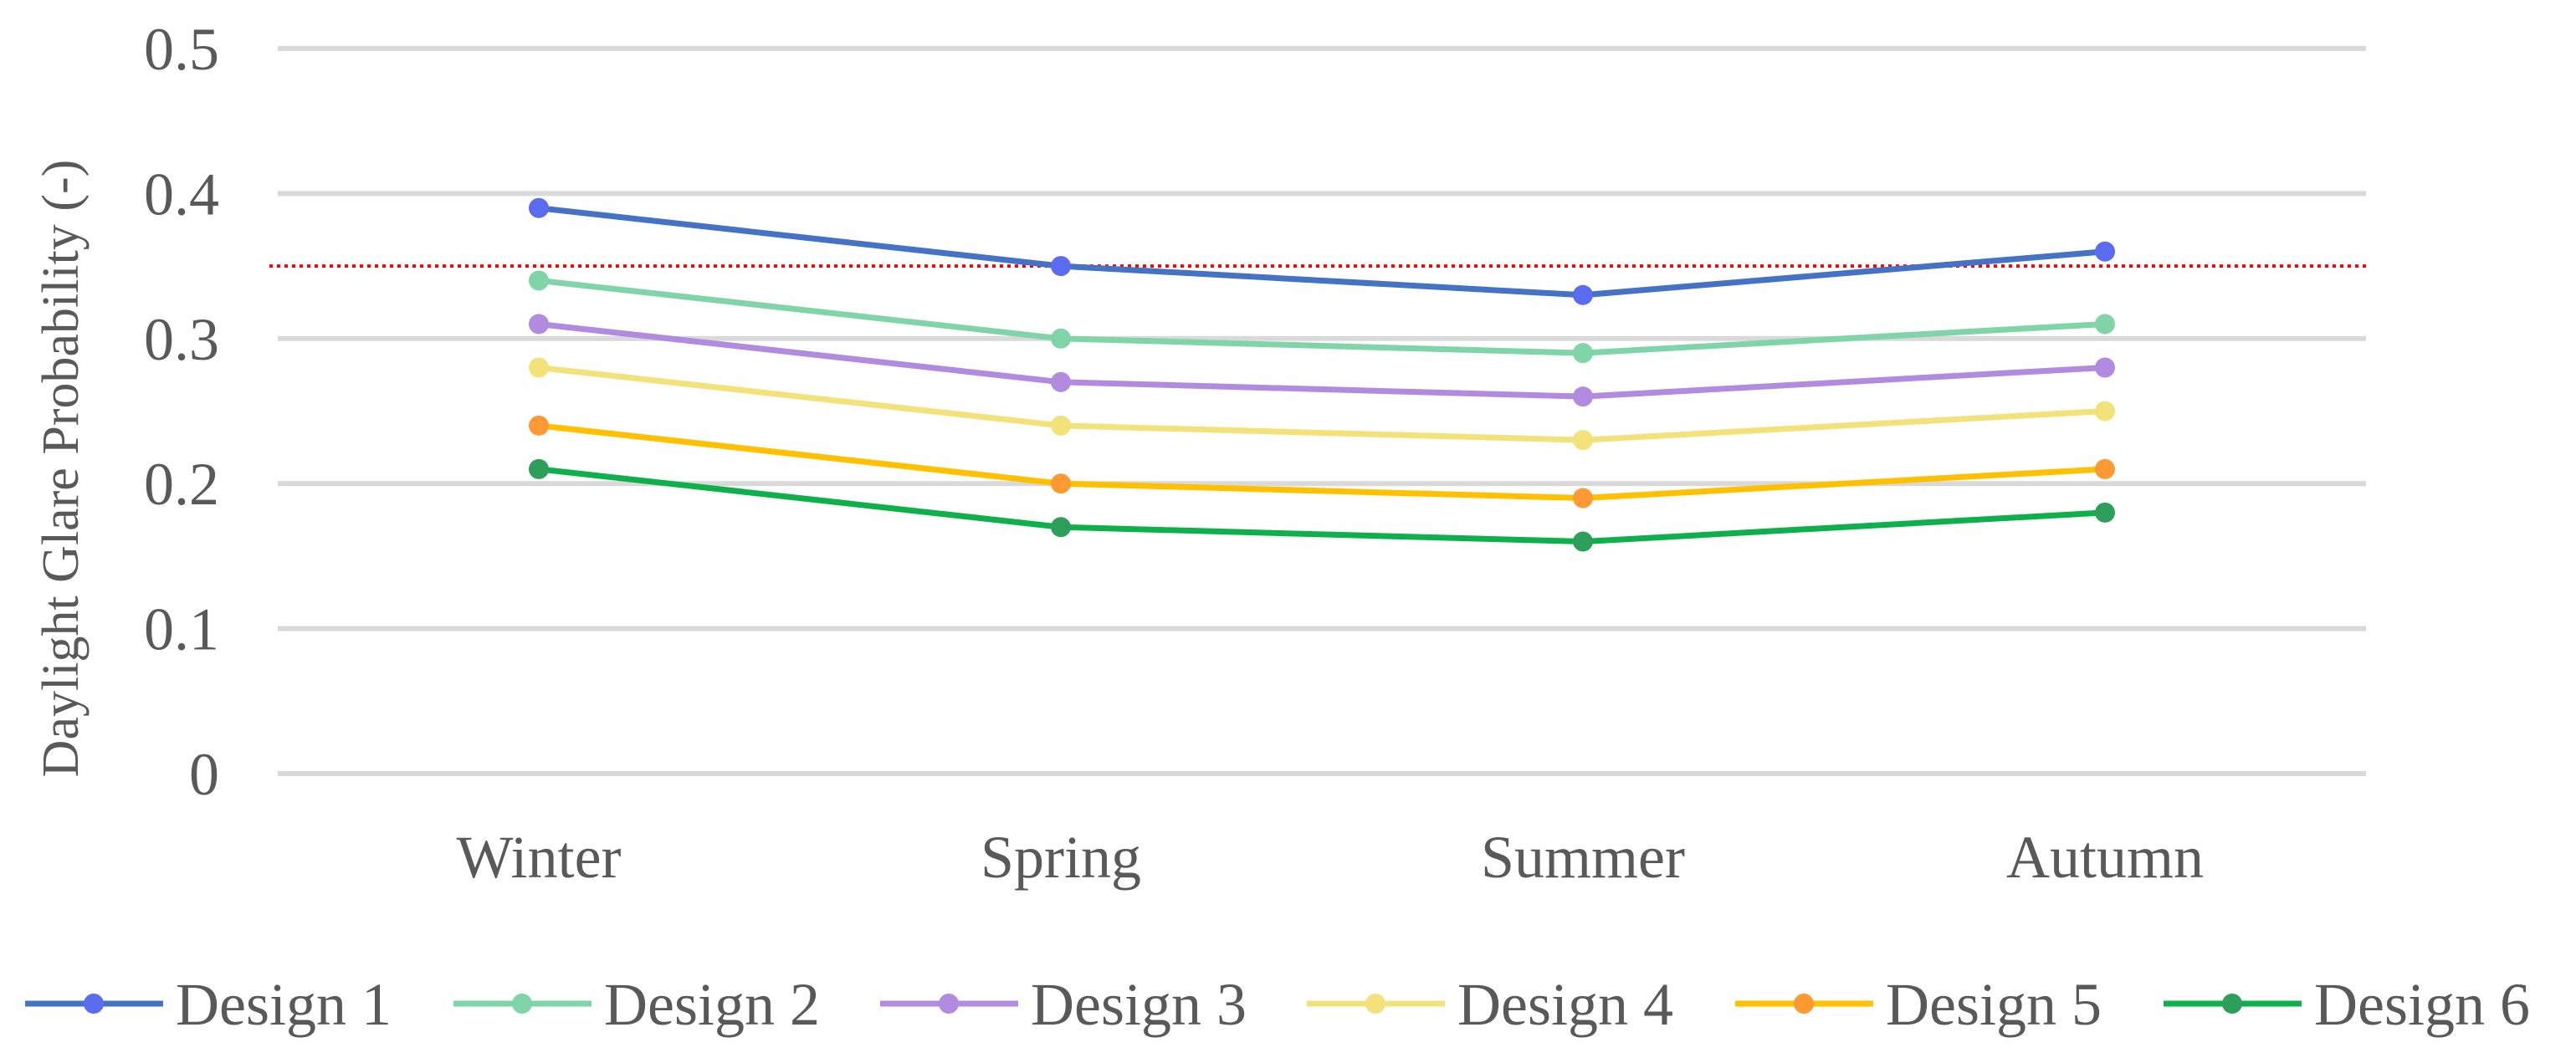 Image resolution: width=2576 pixels, height=1058 pixels. I want to click on legend-label: Design 3, so click(1139, 1004).